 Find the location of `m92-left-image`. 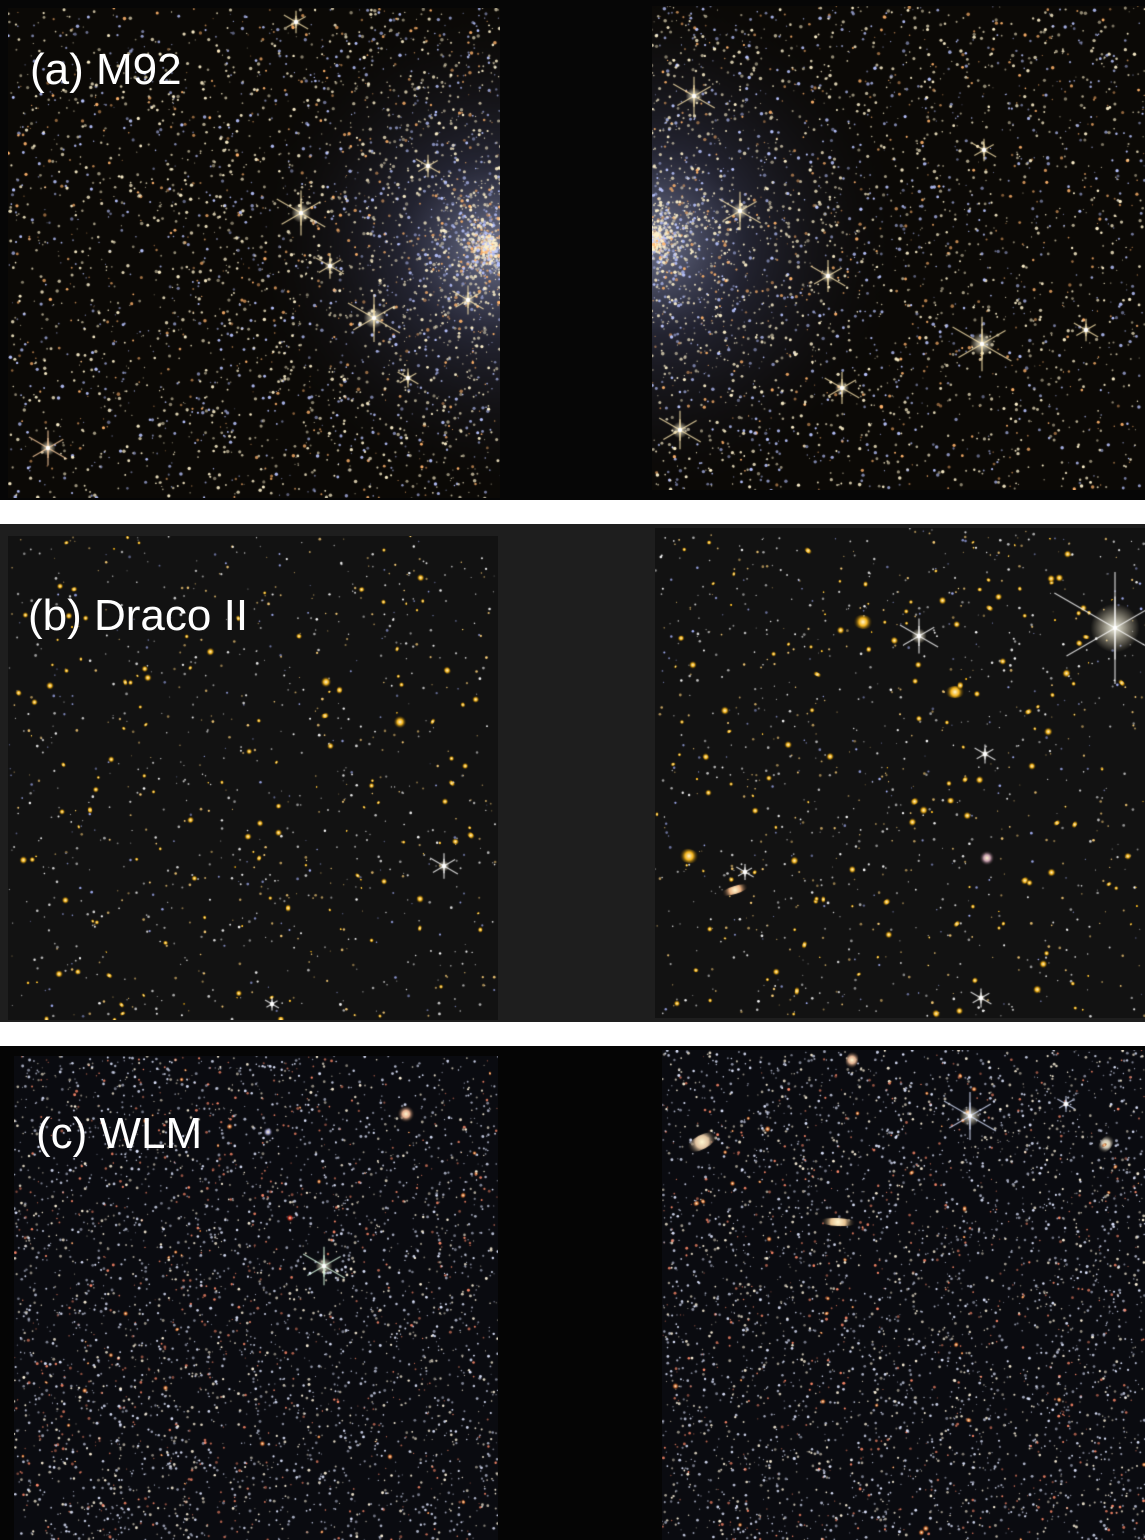

m92-left-image is located at coordinates (254, 253).